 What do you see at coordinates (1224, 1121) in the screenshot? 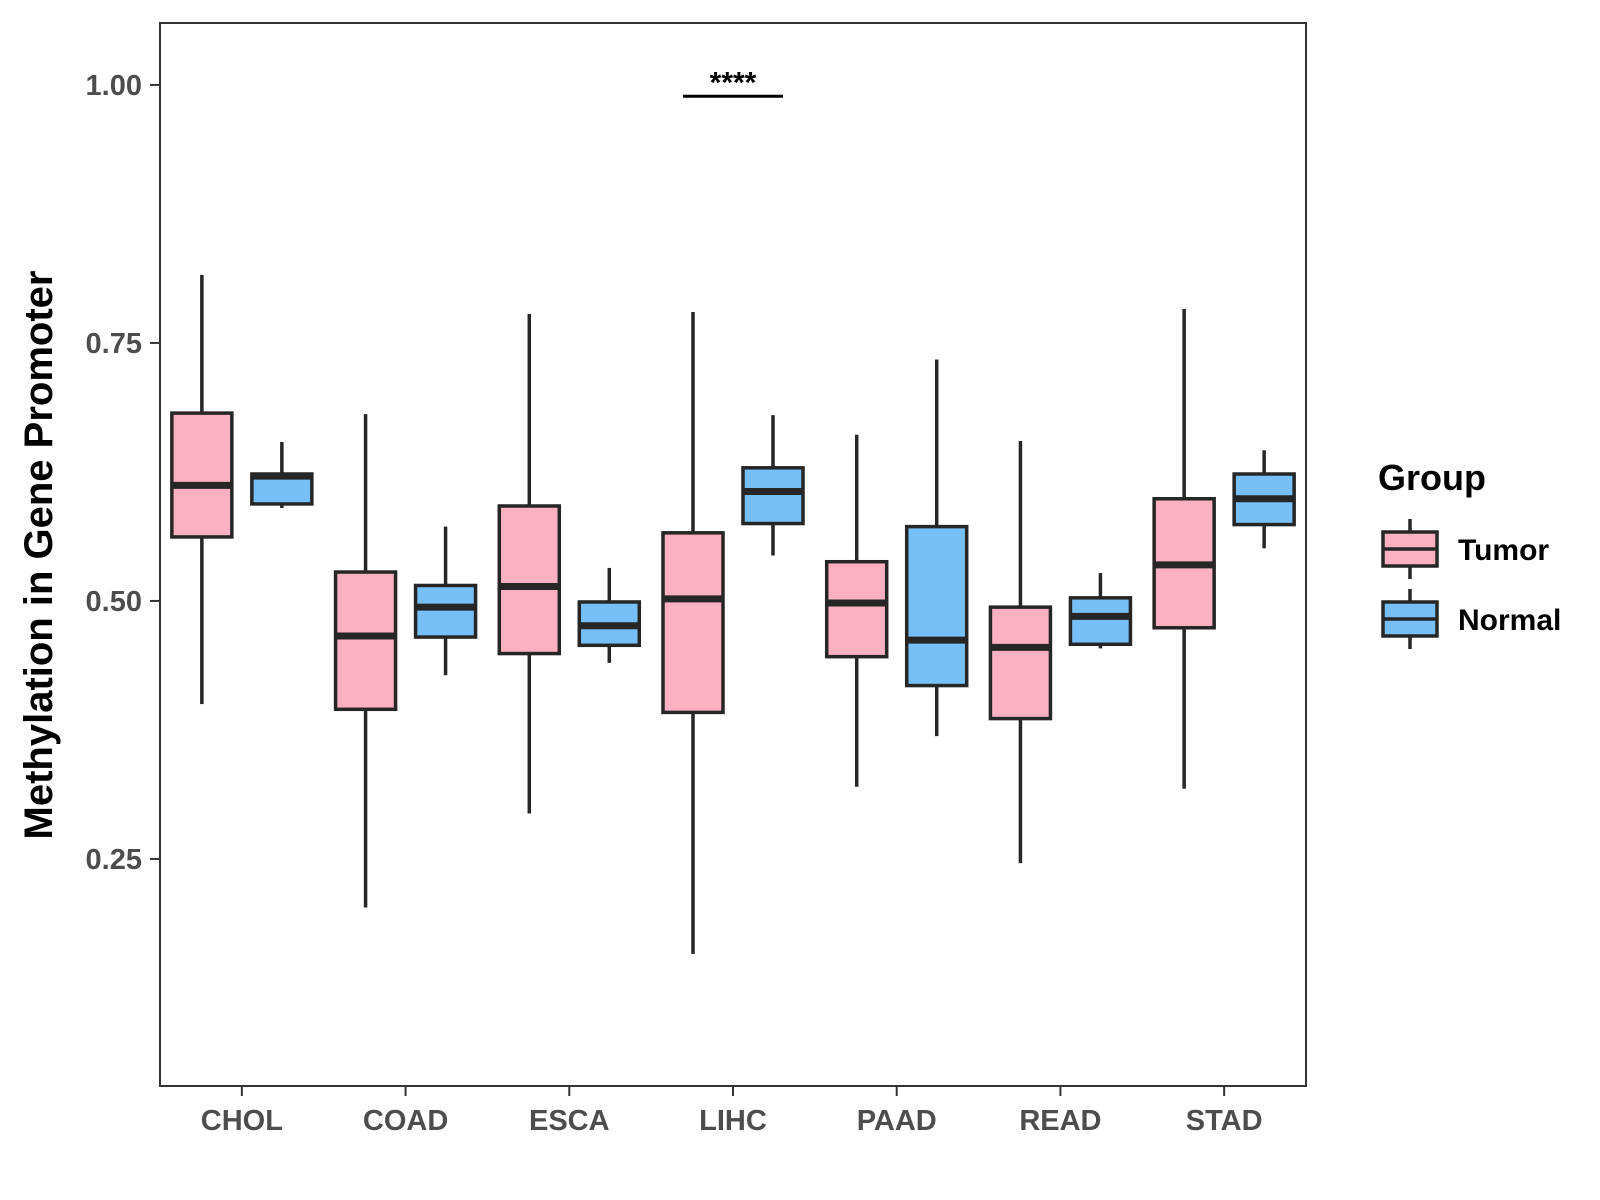
I see `x-tick-label-stad: STAD` at bounding box center [1224, 1121].